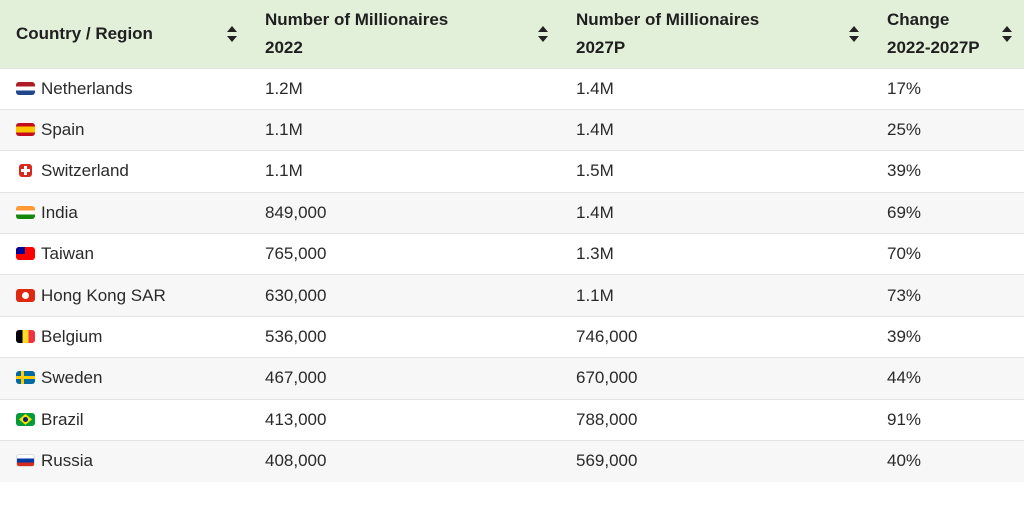 The width and height of the screenshot is (1027, 510). What do you see at coordinates (512, 461) in the screenshot?
I see `table-row: Russia 408,000 569,000 40%` at bounding box center [512, 461].